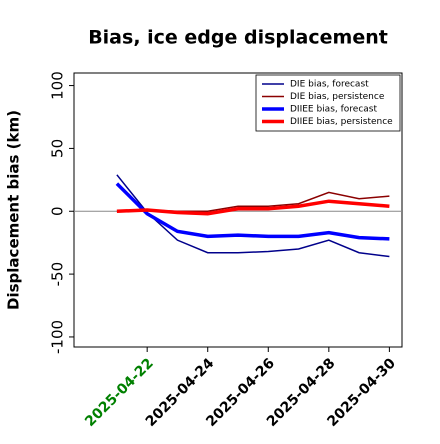 This screenshot has height=444, width=440. Describe the element at coordinates (58, 211) in the screenshot. I see `y-tick-label: 0` at that location.